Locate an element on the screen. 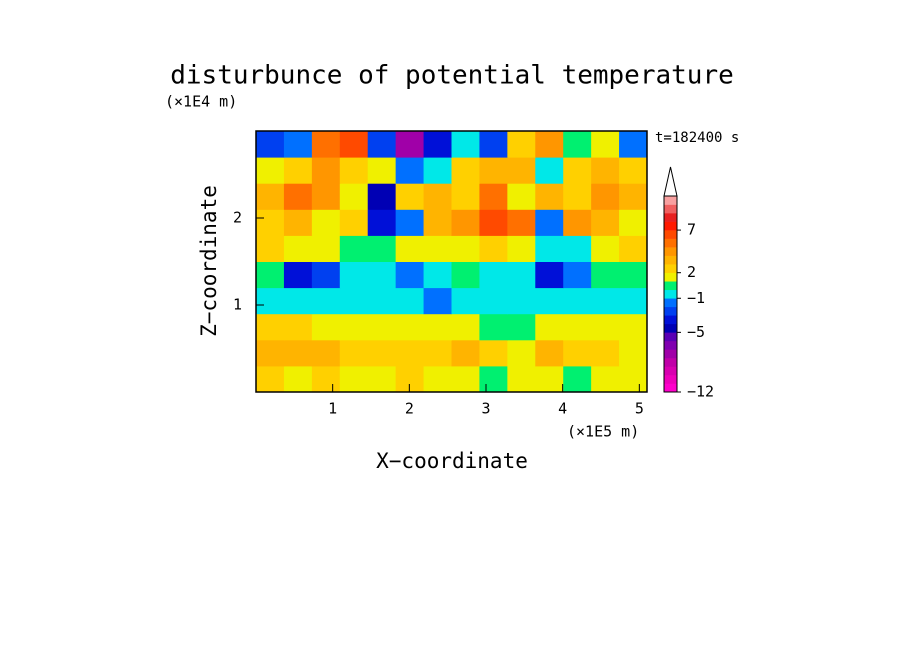 The image size is (904, 658). y-axis-label: Z−coordinate is located at coordinates (209, 261).